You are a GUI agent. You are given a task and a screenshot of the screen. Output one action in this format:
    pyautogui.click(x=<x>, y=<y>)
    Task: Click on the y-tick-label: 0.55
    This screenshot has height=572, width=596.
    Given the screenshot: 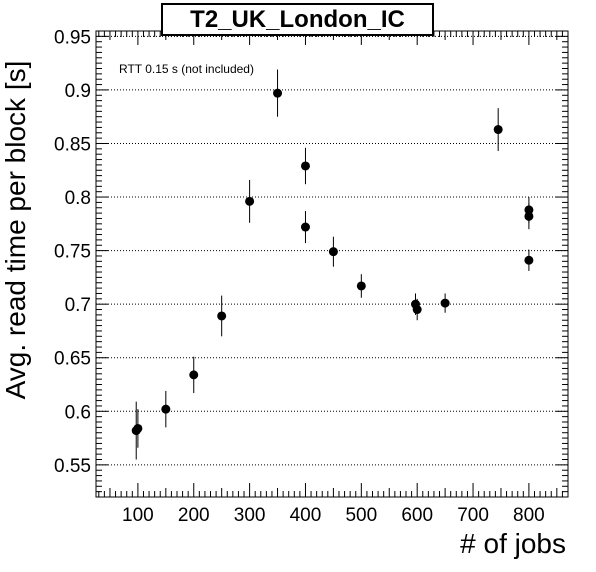 What is the action you would take?
    pyautogui.click(x=72, y=466)
    